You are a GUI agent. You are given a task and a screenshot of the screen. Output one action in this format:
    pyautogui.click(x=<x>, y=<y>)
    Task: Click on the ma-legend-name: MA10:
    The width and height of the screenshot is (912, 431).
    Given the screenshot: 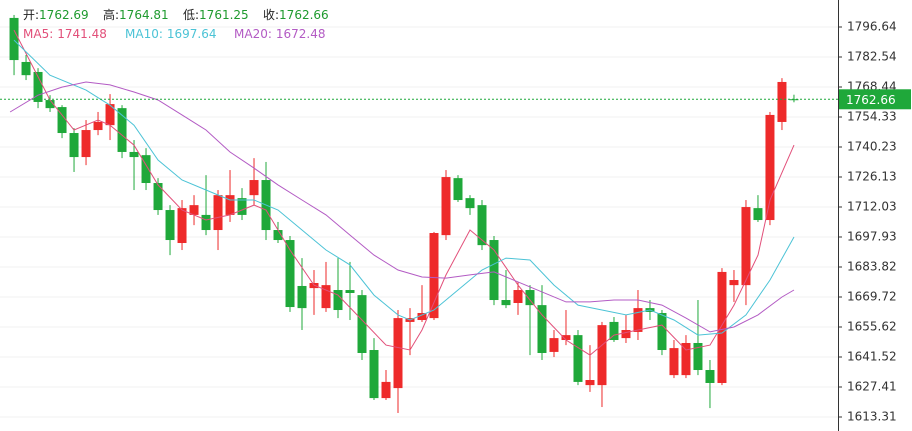 What is the action you would take?
    pyautogui.click(x=144, y=34)
    